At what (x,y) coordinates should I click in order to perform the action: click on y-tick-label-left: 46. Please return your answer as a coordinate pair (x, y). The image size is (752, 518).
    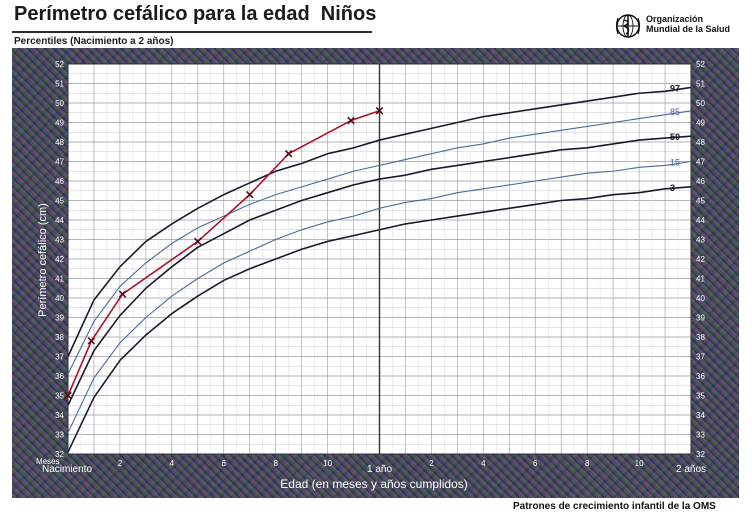
    Looking at the image, I should click on (59, 181).